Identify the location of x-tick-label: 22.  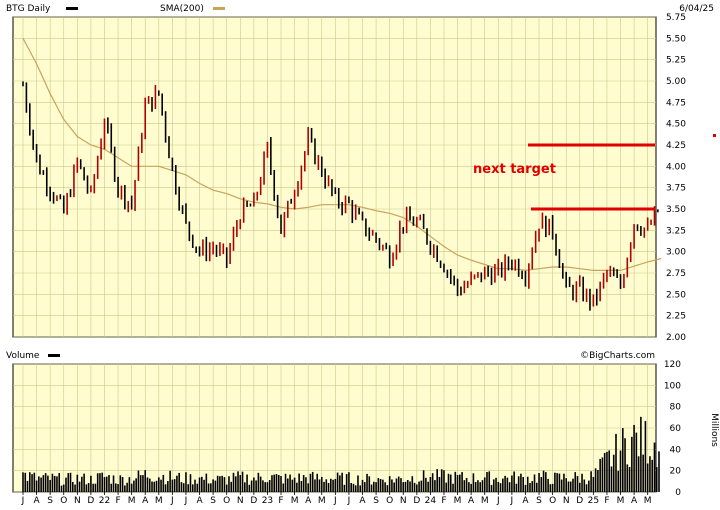
(104, 501).